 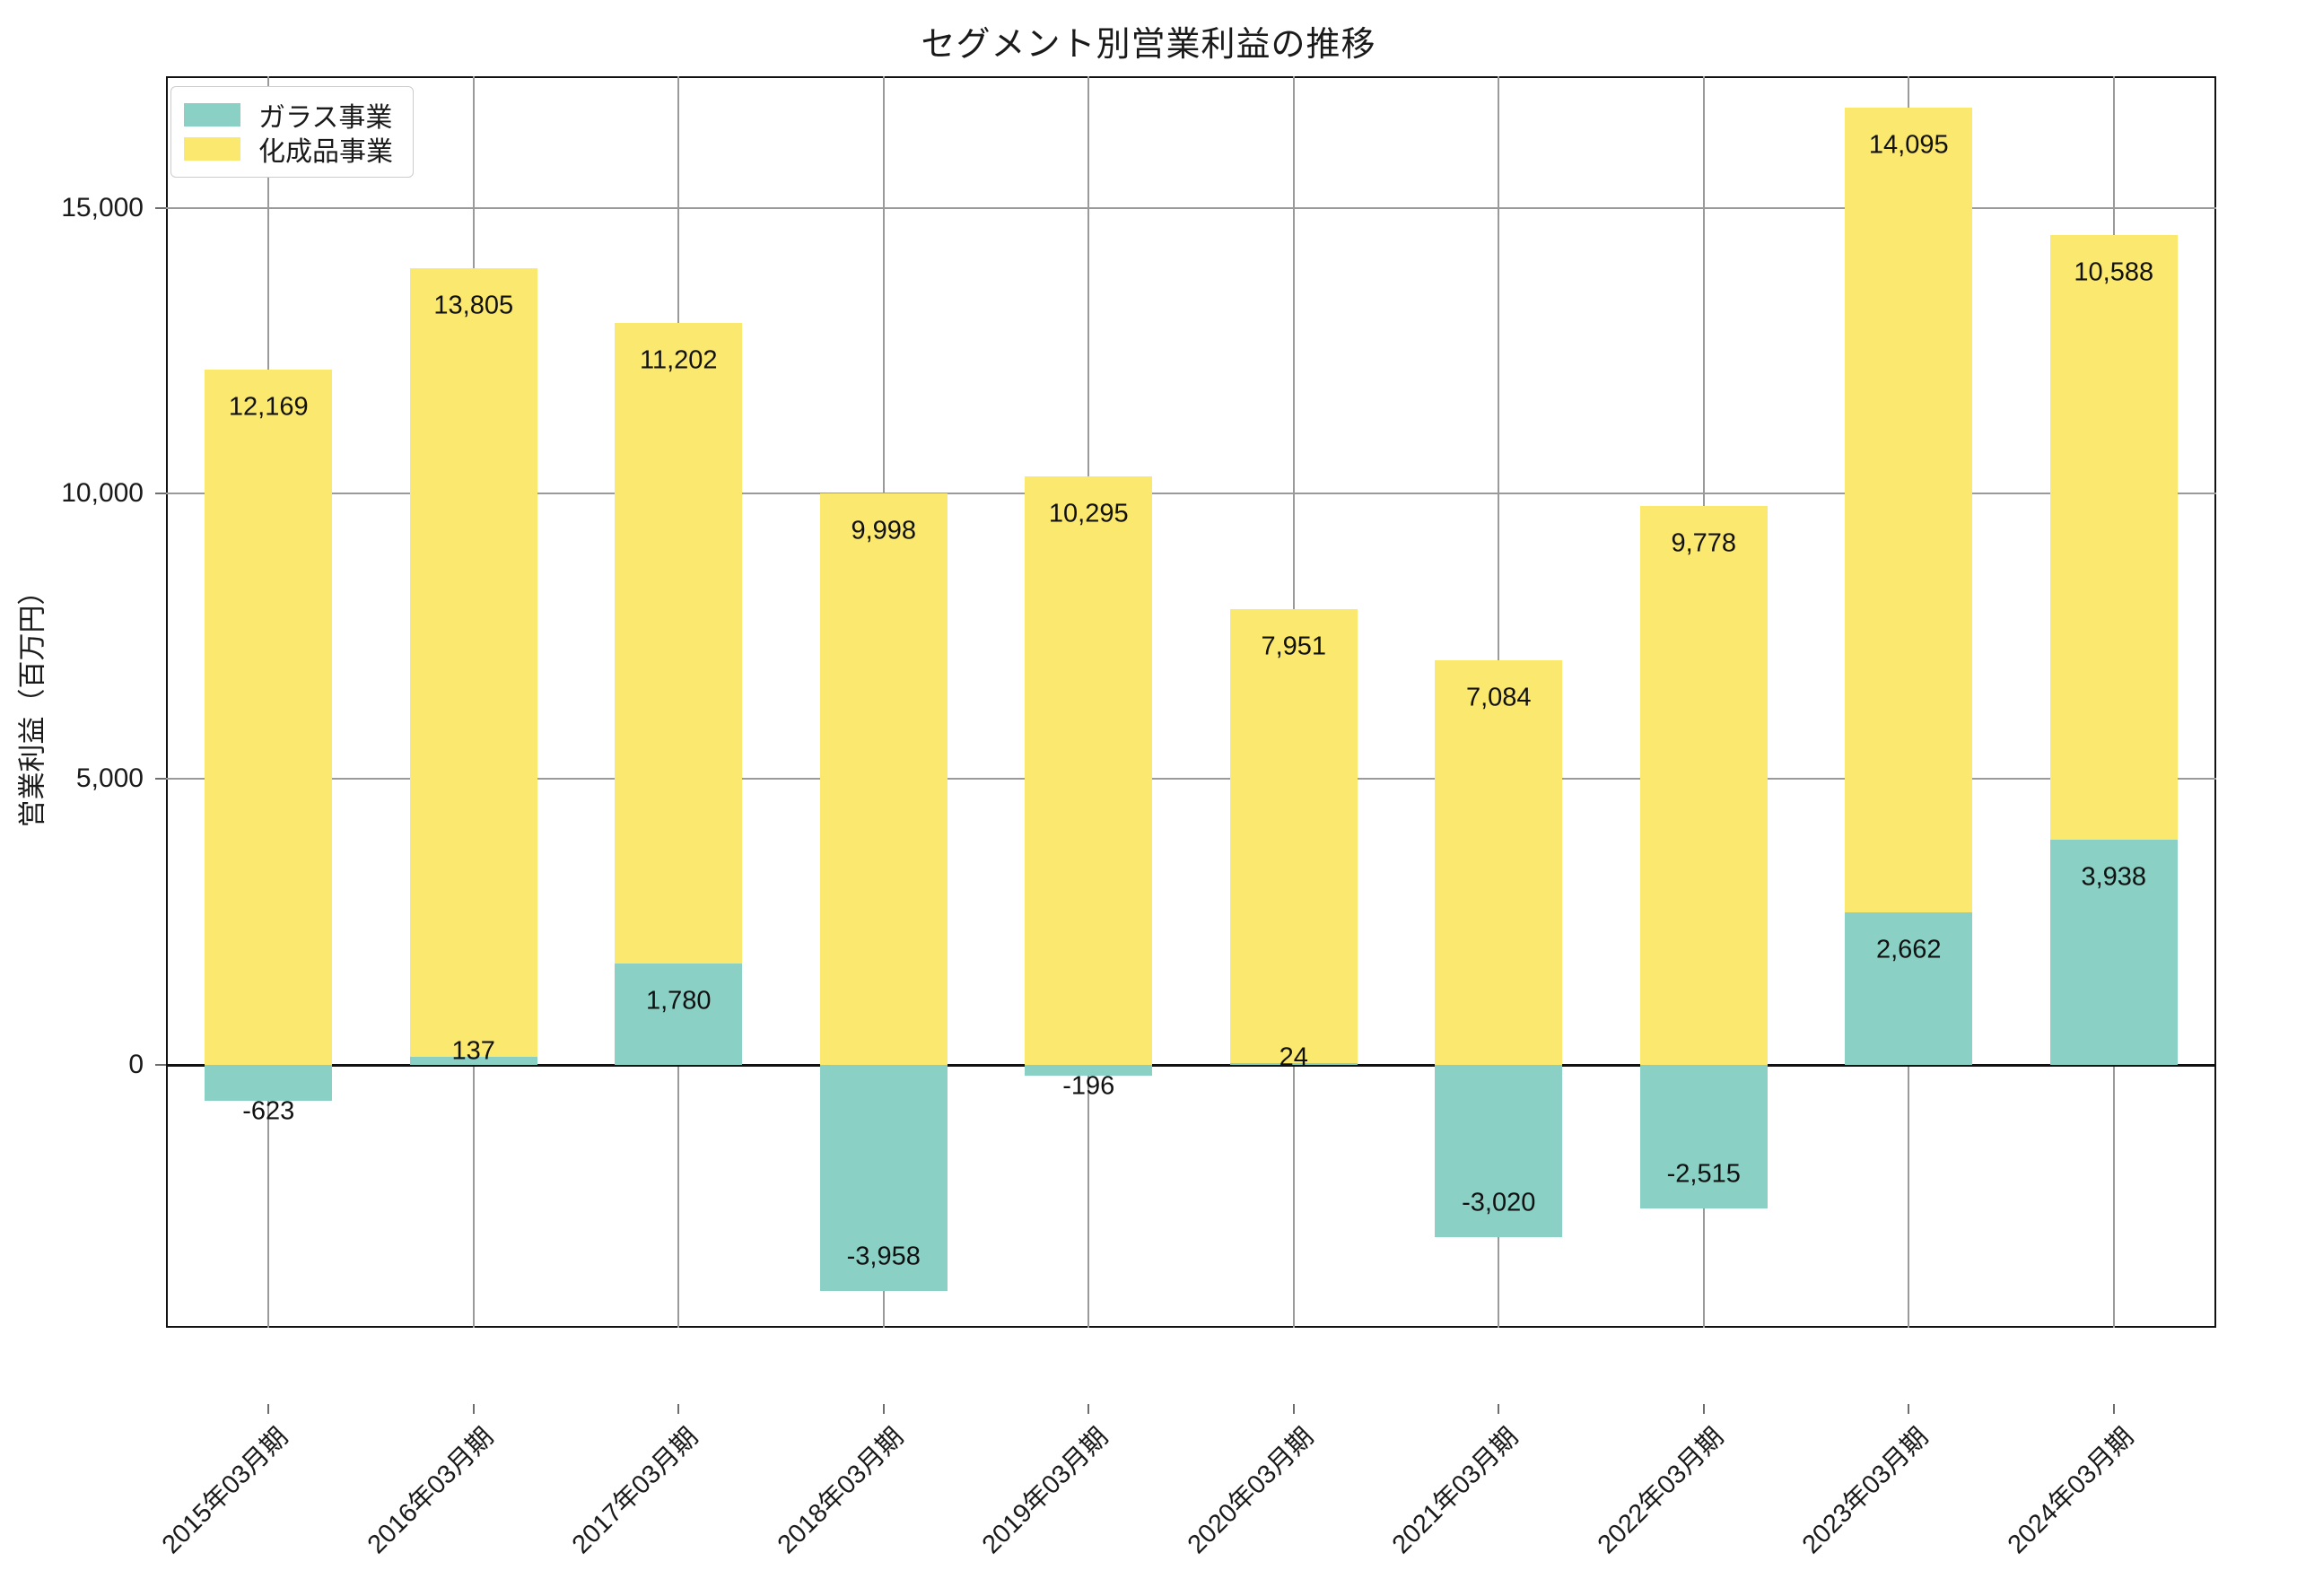 What do you see at coordinates (431, 1491) in the screenshot?
I see `x-axis-tick-label: 2016年03月期` at bounding box center [431, 1491].